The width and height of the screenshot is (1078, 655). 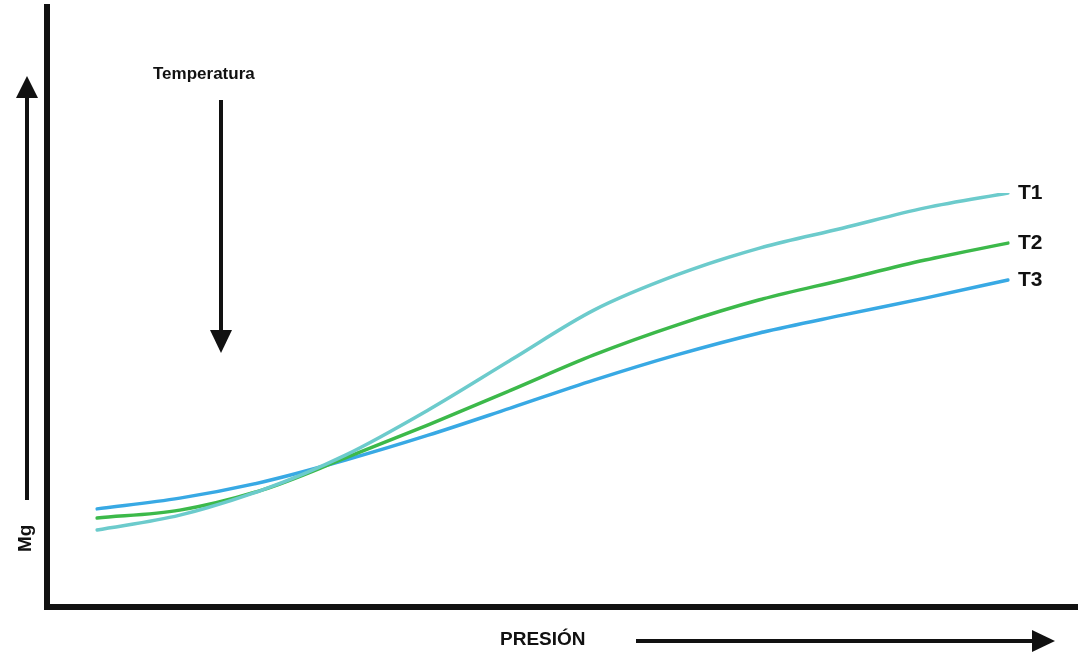 What do you see at coordinates (1030, 241) in the screenshot?
I see `series-label: T2` at bounding box center [1030, 241].